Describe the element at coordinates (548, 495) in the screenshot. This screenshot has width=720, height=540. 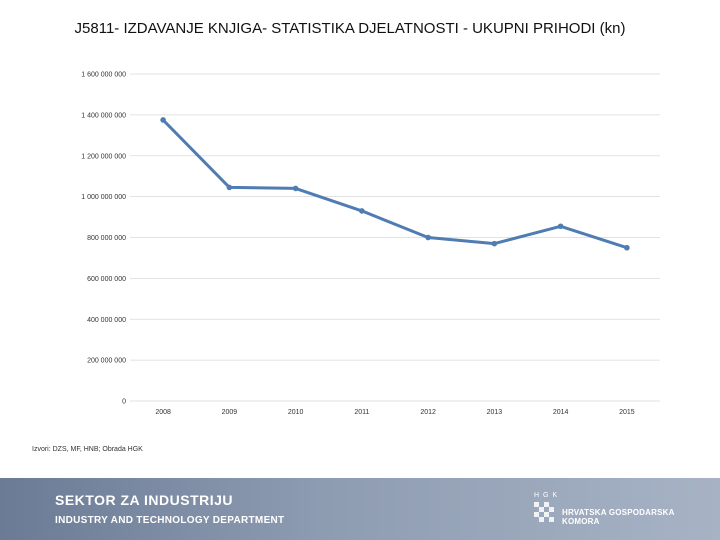
I see `logo-letters: HGK` at that location.